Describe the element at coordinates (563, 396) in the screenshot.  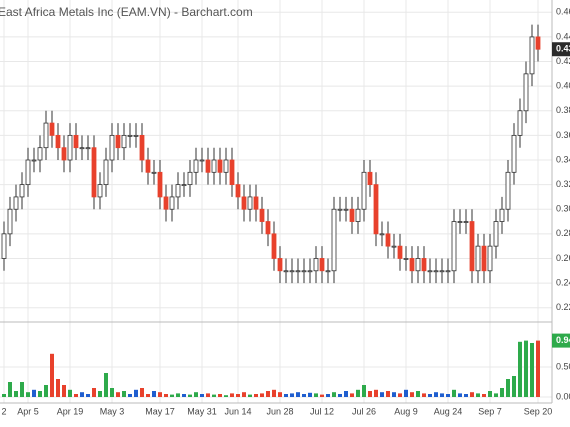
I see `volume-tick-label: 0.00M` at that location.